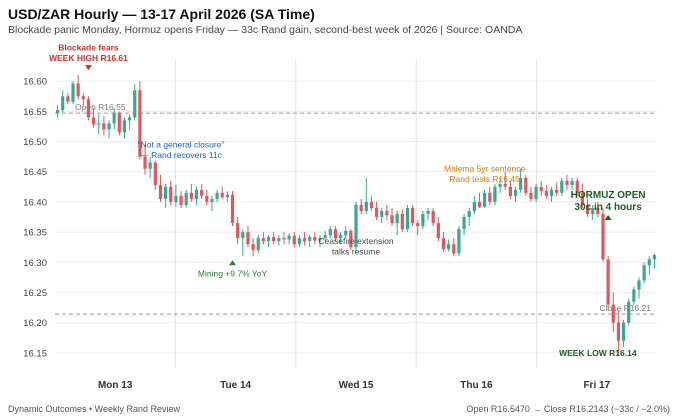 This screenshot has height=420, width=680. What do you see at coordinates (35, 172) in the screenshot?
I see `y-tick-label: 16.45` at bounding box center [35, 172].